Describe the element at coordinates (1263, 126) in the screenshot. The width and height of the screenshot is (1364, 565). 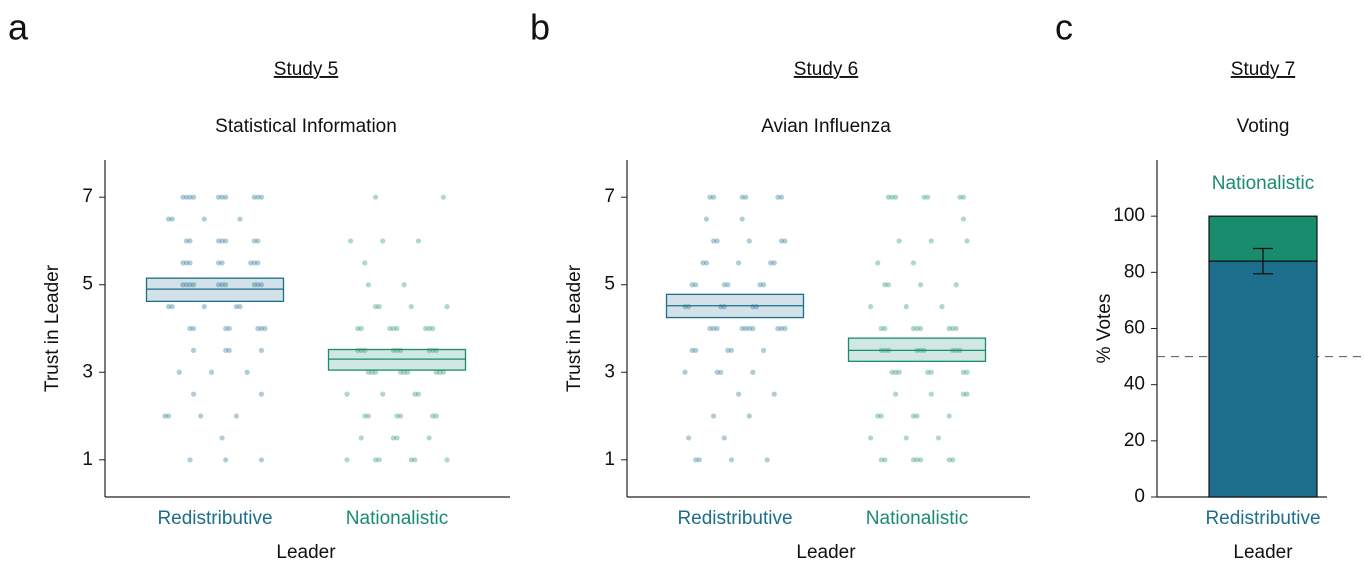
I see `chart-title: Voting` at that location.